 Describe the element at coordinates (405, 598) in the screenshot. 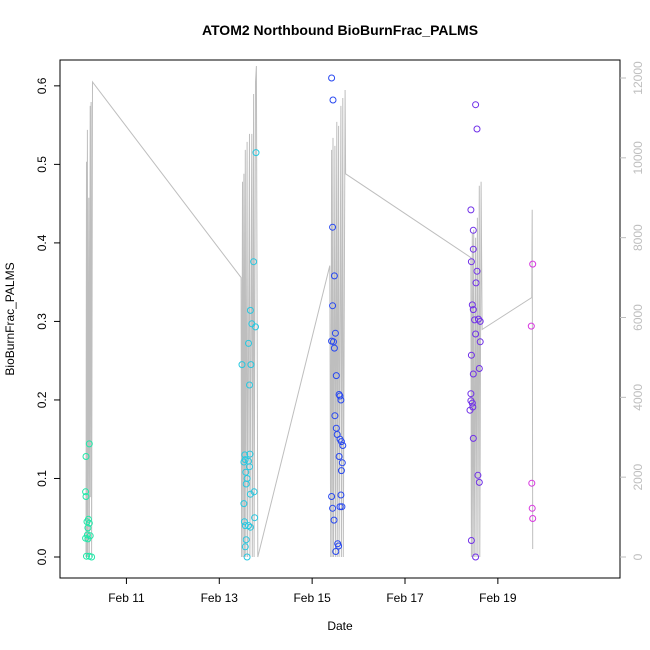

I see `x-tick-label: Feb 17` at that location.